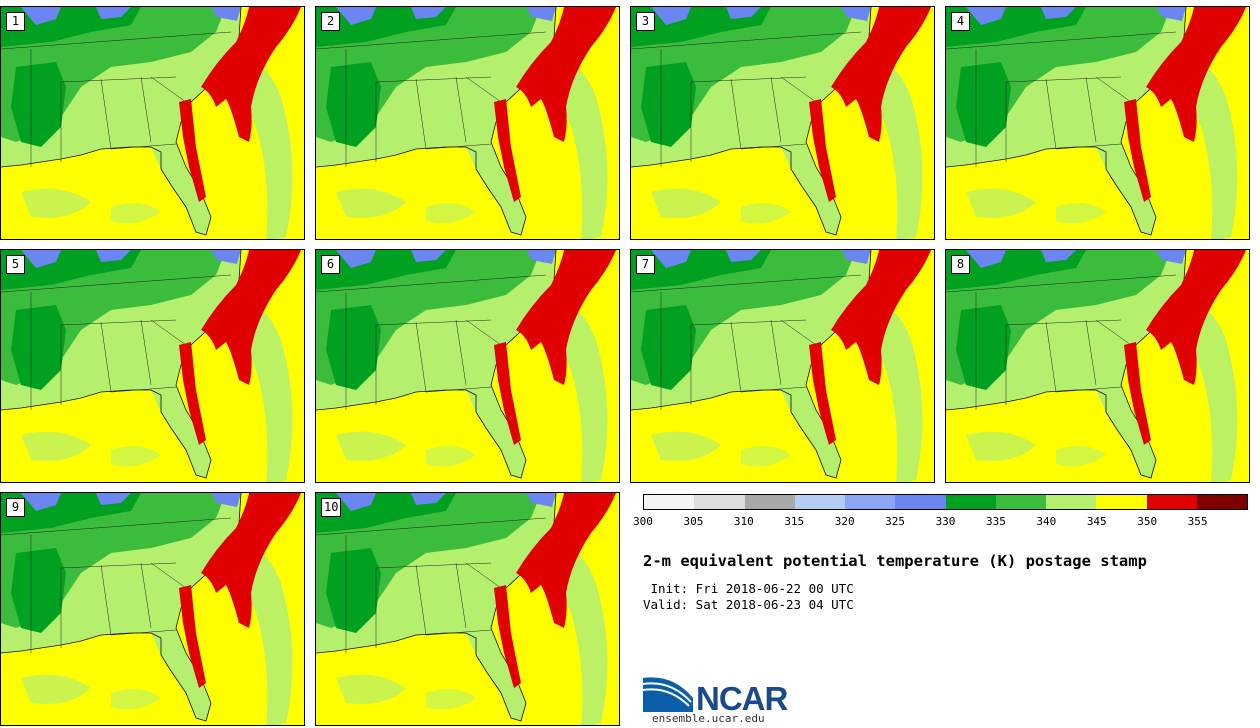 The image size is (1260, 728). What do you see at coordinates (794, 521) in the screenshot?
I see `colorbar-tick-label: 315` at bounding box center [794, 521].